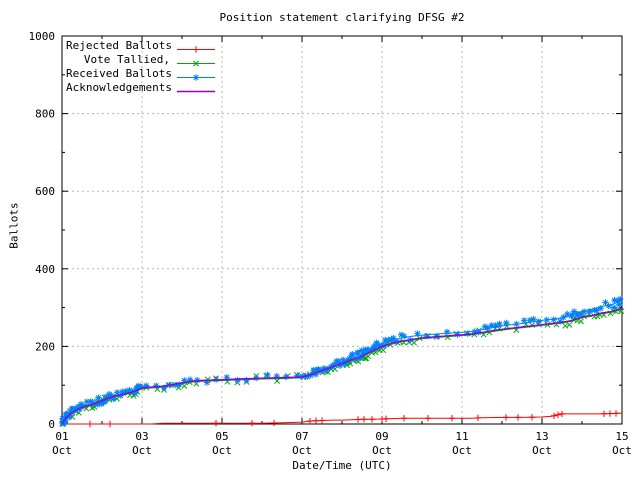  What do you see at coordinates (61, 436) in the screenshot?
I see `x-tick-label: 01` at bounding box center [61, 436].